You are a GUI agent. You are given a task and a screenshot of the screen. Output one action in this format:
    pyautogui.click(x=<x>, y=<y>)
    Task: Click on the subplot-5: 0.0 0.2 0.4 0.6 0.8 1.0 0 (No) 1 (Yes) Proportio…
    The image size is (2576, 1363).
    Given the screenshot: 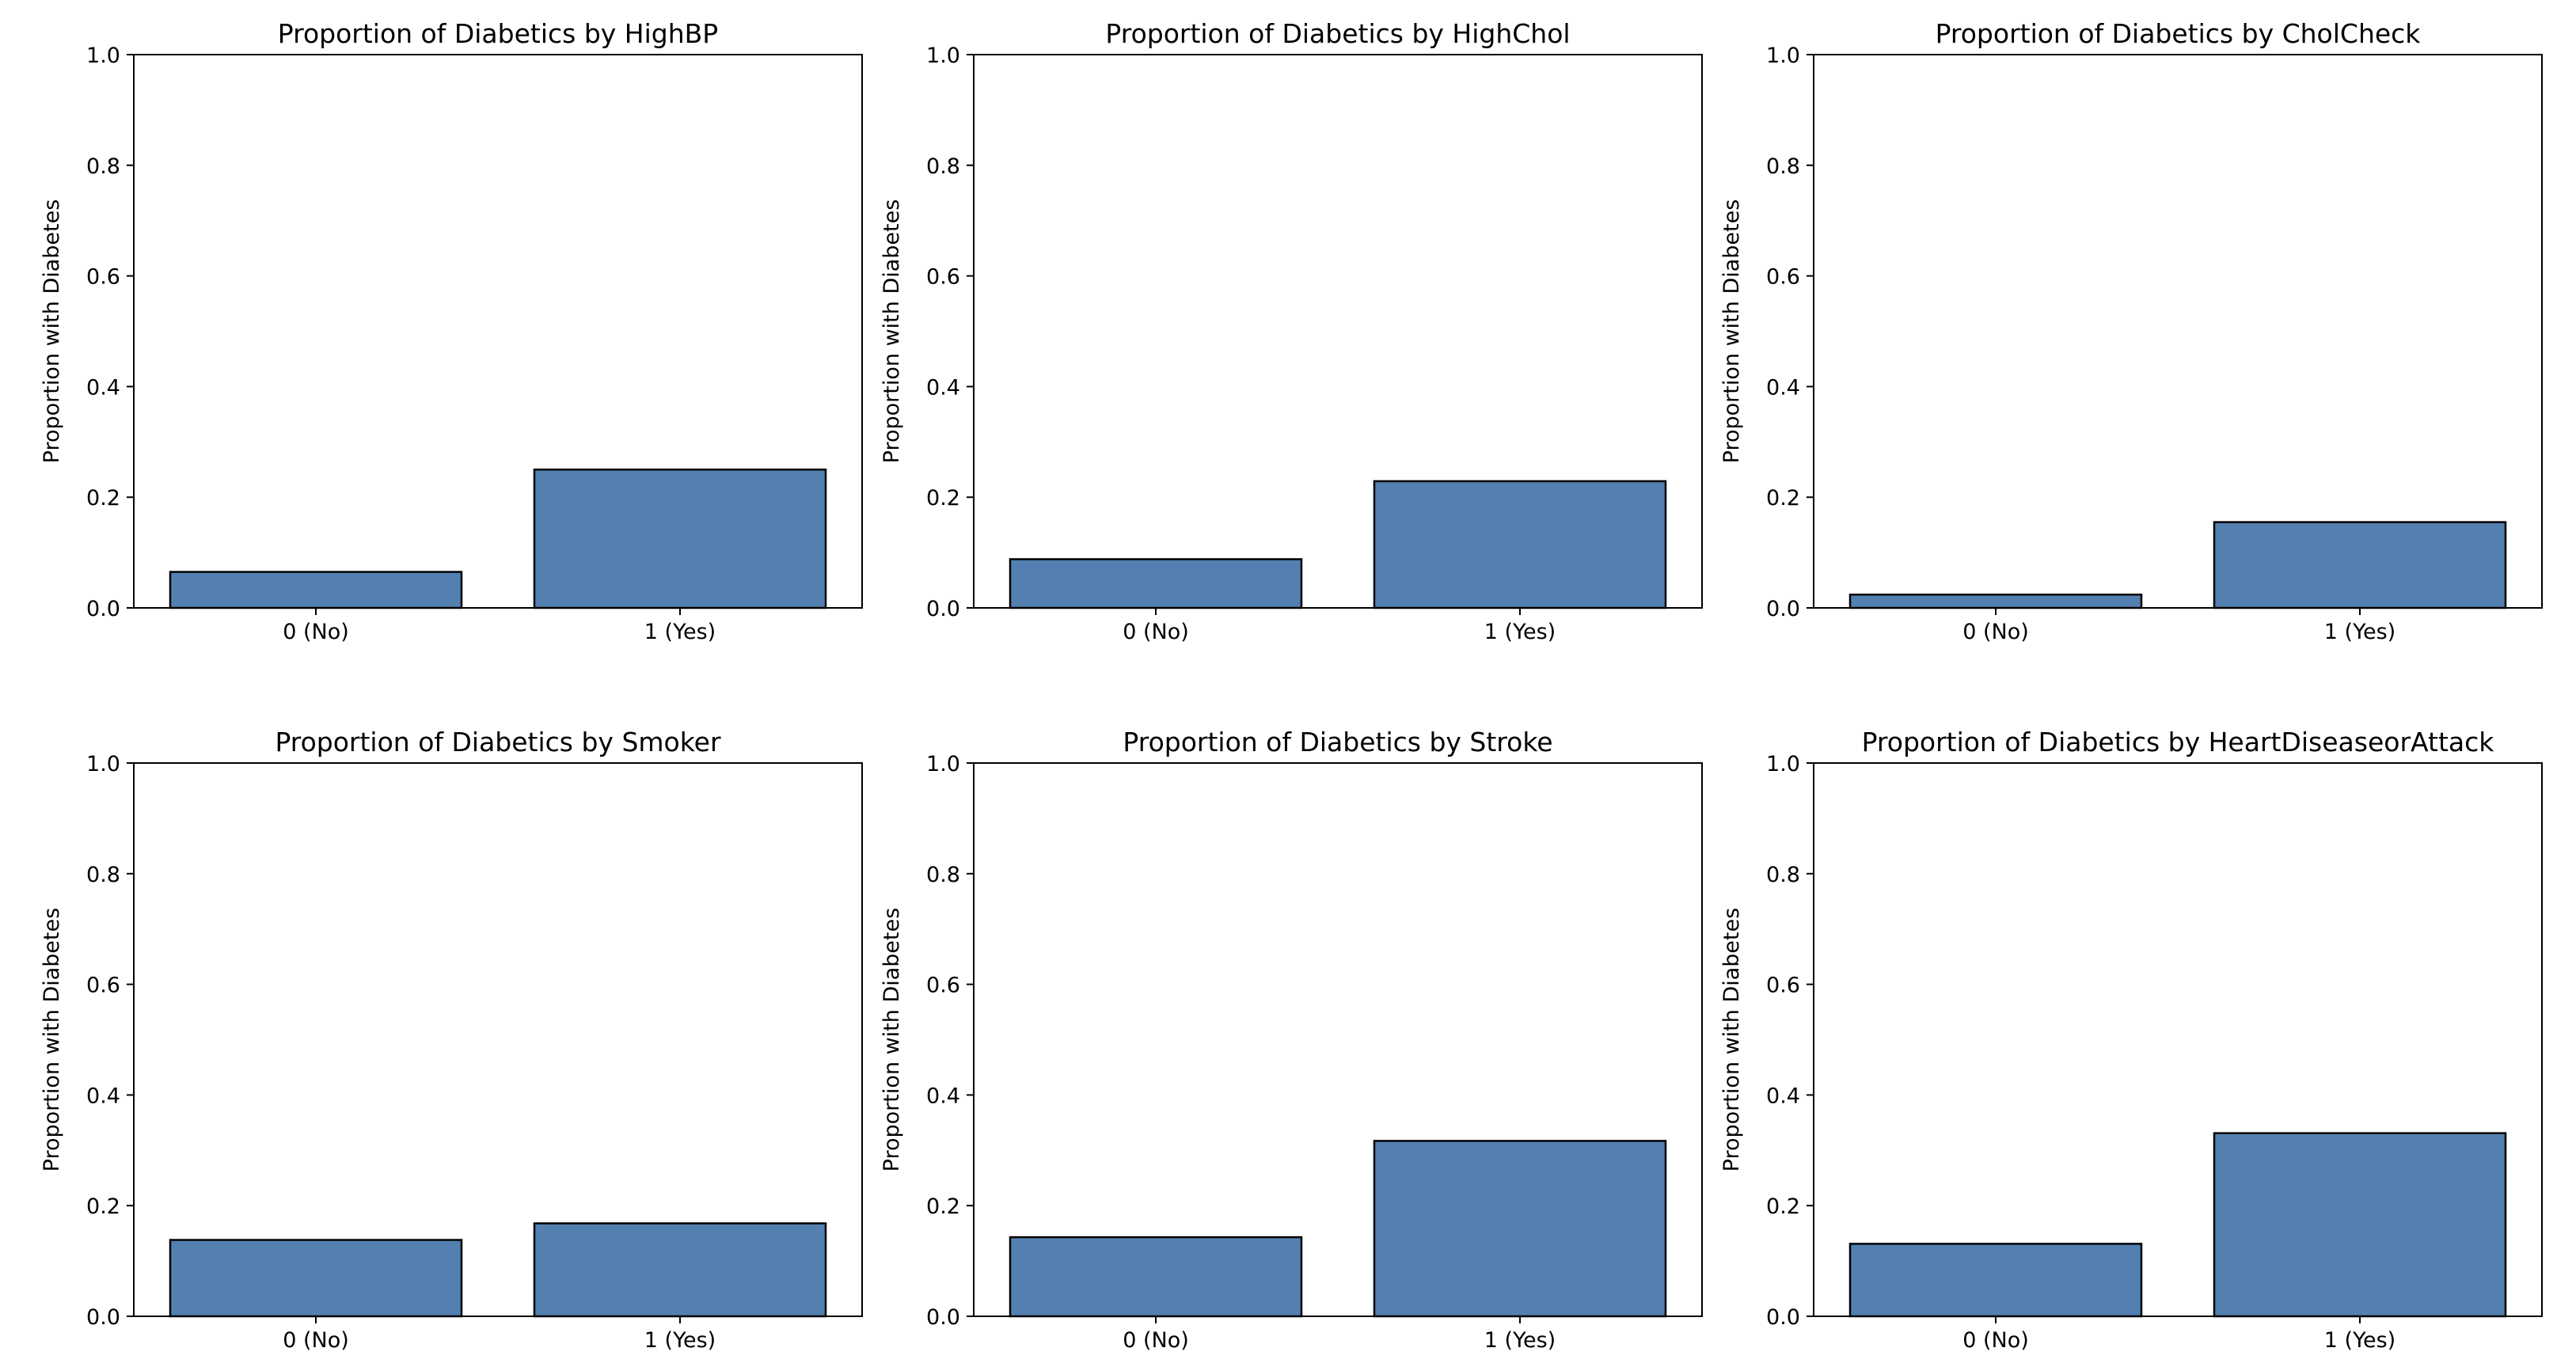 What is the action you would take?
    pyautogui.click(x=1292, y=1040)
    